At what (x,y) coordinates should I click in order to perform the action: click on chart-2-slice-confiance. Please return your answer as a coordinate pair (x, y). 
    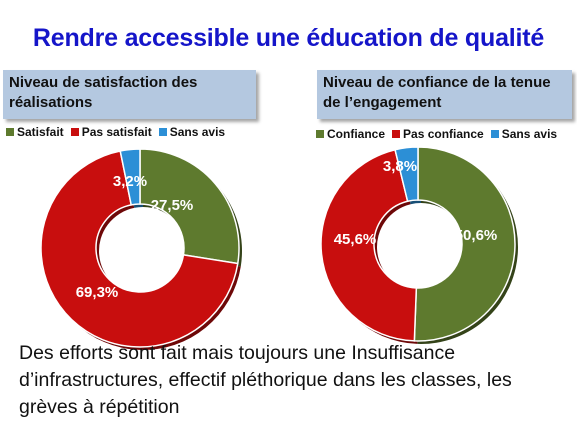
    Looking at the image, I should click on (464, 244).